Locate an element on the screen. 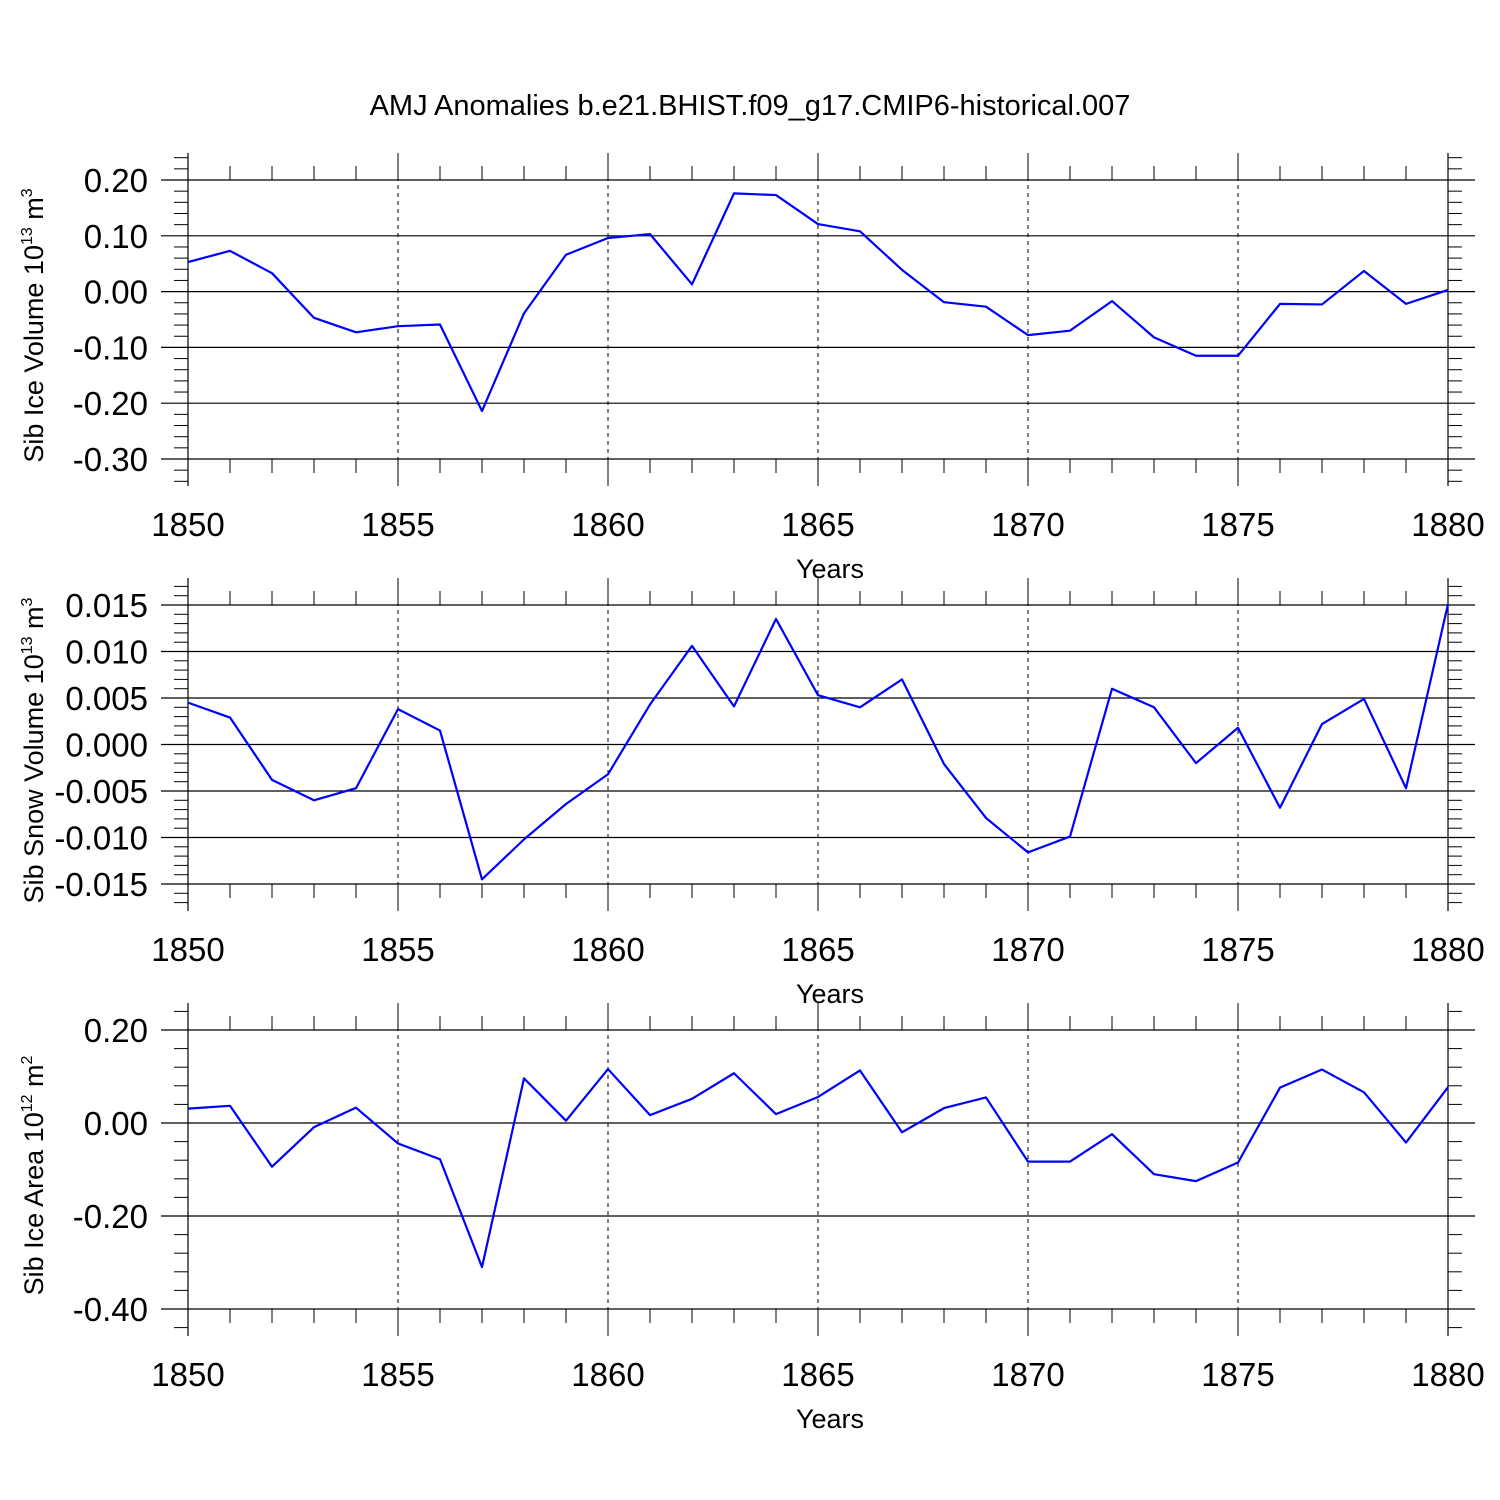 This screenshot has height=1500, width=1500. y-tick-label: -0.005 is located at coordinates (101, 791).